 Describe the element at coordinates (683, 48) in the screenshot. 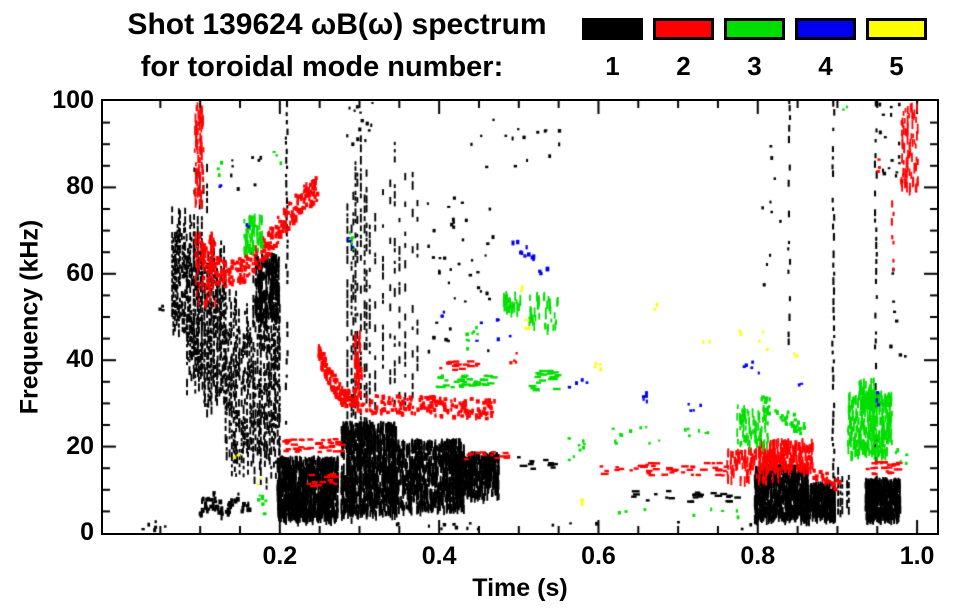

I see `legend-entry-2: 2` at that location.